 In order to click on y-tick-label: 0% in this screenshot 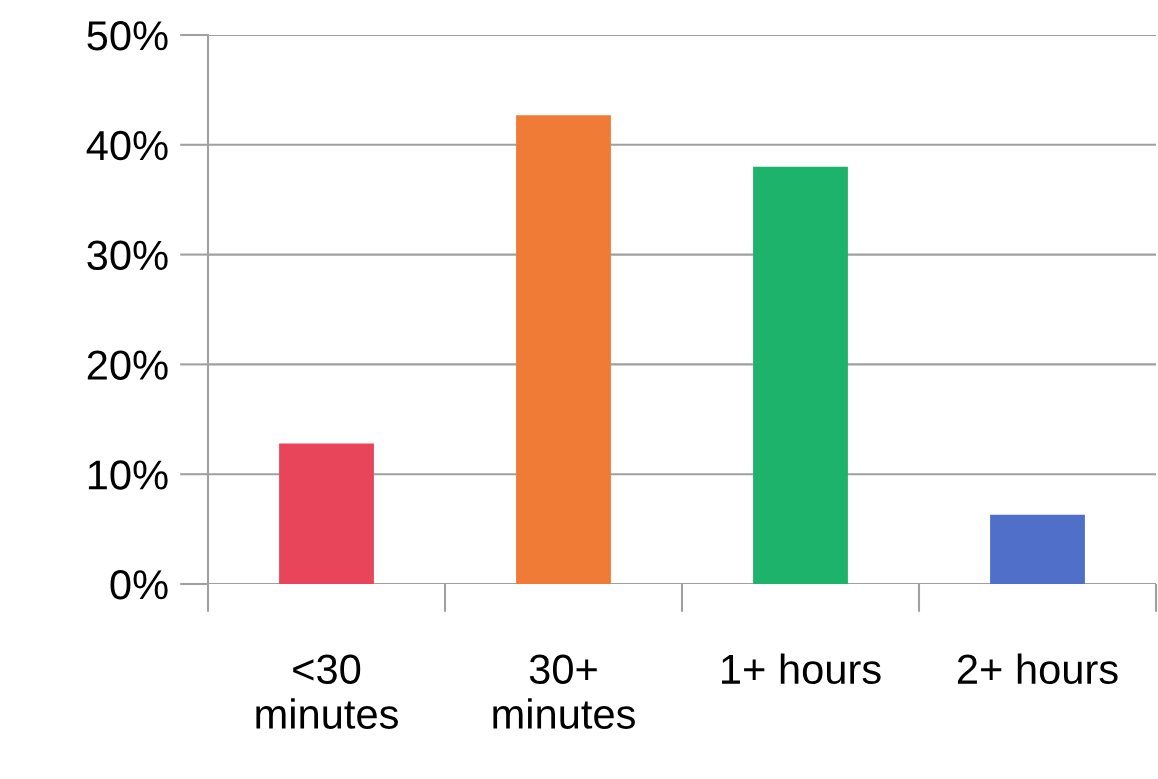, I will do `click(139, 585)`.